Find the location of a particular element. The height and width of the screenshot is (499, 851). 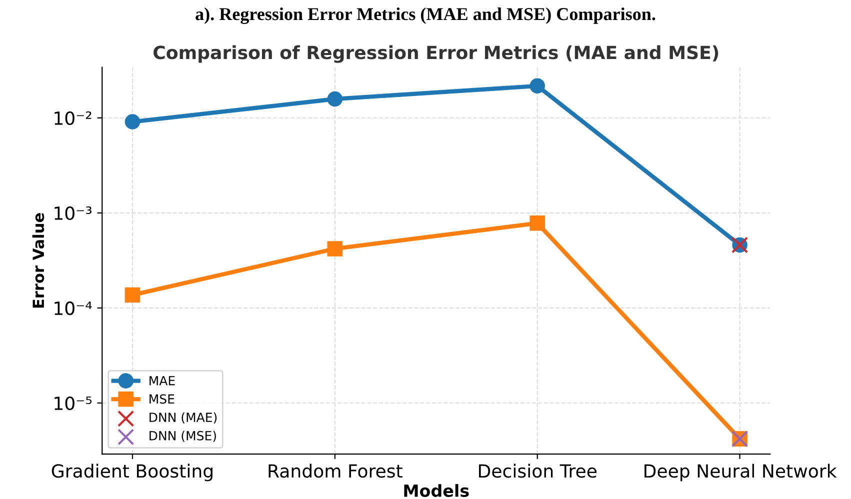

legend-label: MSE is located at coordinates (162, 399).